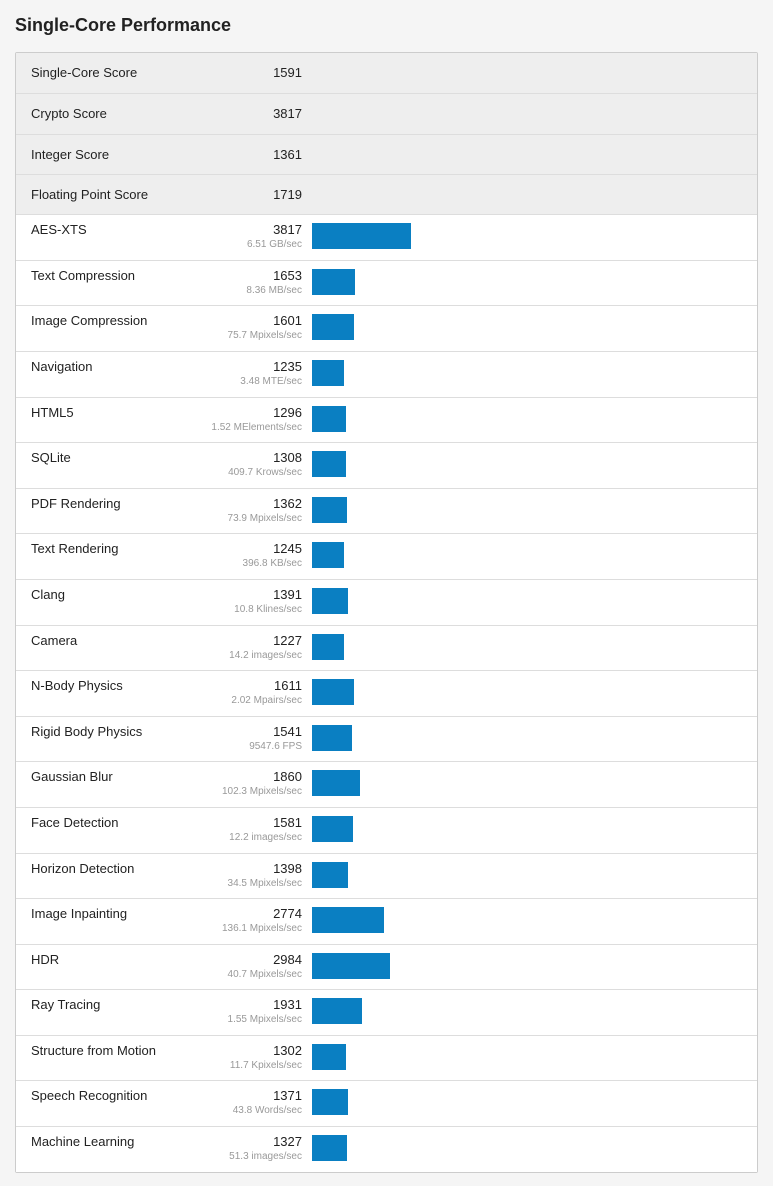 The width and height of the screenshot is (773, 1186). I want to click on benchmark-rate: 11.7 Kpixels/sec, so click(265, 1065).